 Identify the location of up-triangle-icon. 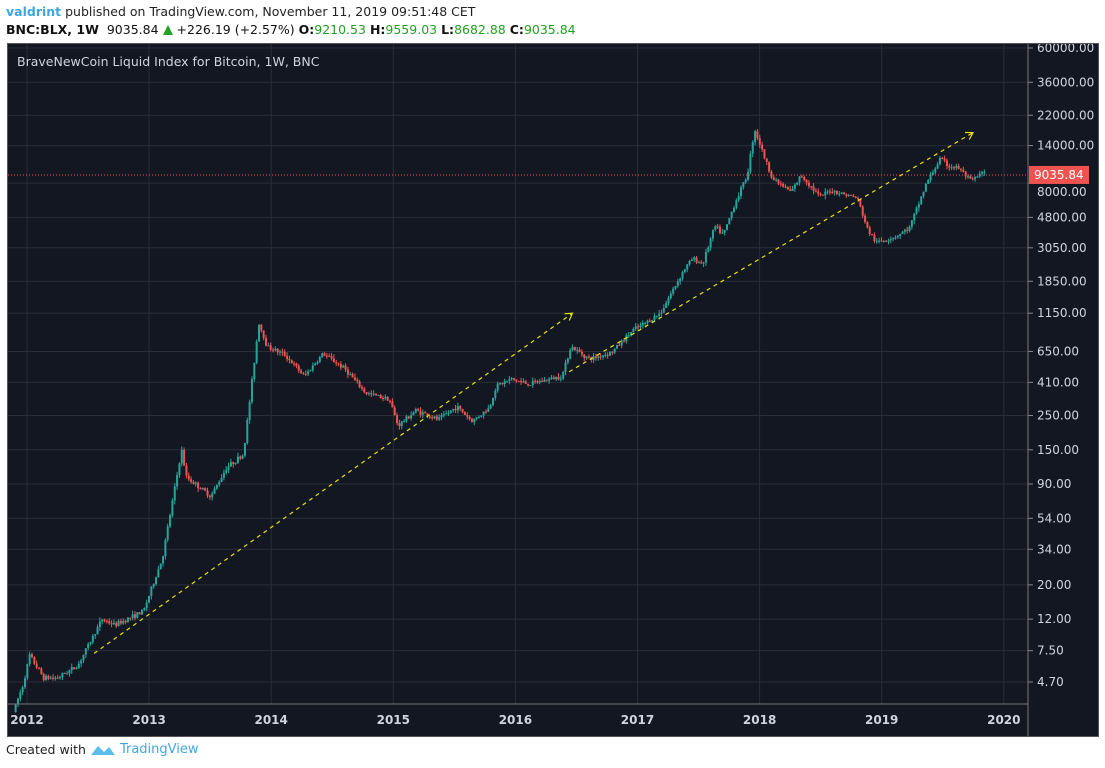
(167, 30).